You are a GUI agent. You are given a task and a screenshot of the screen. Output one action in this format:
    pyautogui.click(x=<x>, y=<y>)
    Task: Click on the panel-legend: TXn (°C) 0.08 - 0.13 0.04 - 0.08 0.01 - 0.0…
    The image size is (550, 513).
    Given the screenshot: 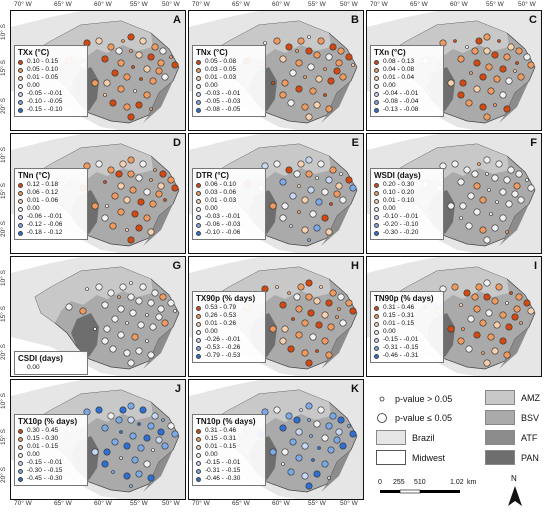 What is the action you would take?
    pyautogui.click(x=407, y=81)
    